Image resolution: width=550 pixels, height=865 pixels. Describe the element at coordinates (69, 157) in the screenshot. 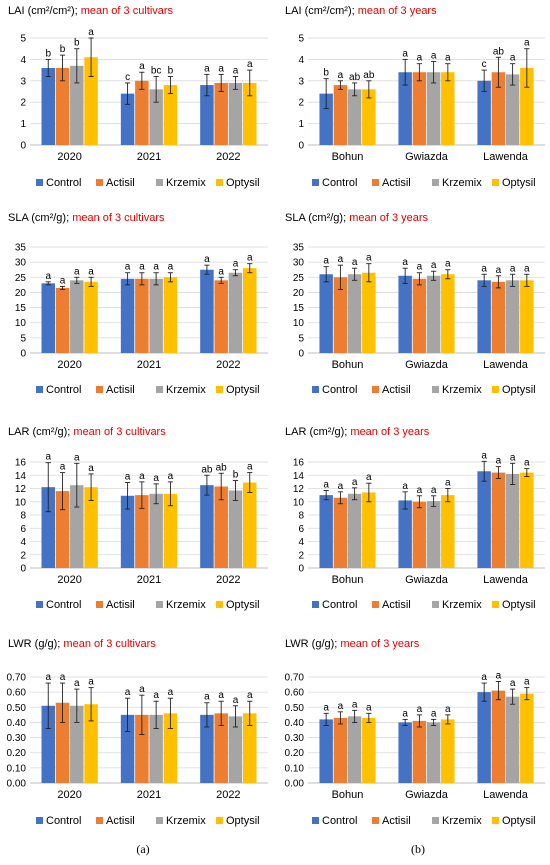

I see `chart-0-xtick-label: 2020` at that location.